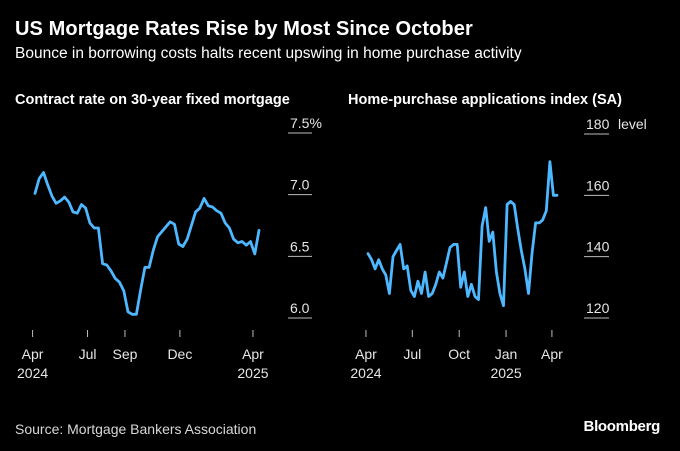 Image resolution: width=680 pixels, height=451 pixels. What do you see at coordinates (300, 185) in the screenshot?
I see `y-tick-label-0-1: 7.0` at bounding box center [300, 185].